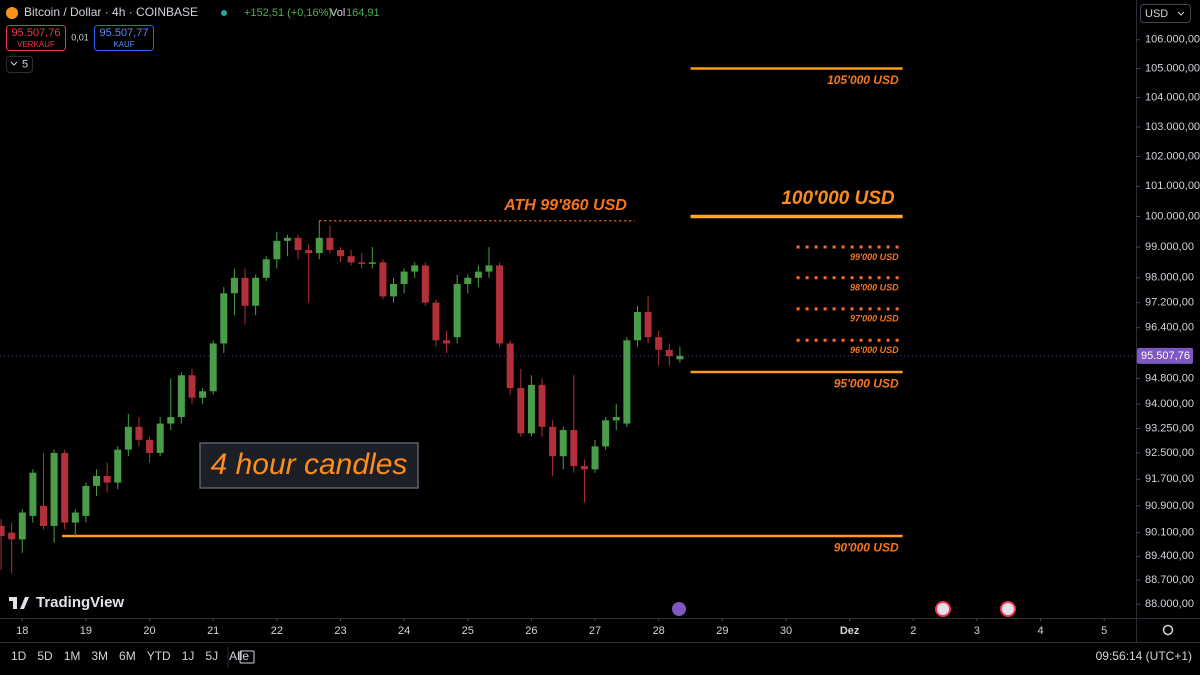 The width and height of the screenshot is (1200, 675). I want to click on timeframe-button: 3M, so click(99, 656).